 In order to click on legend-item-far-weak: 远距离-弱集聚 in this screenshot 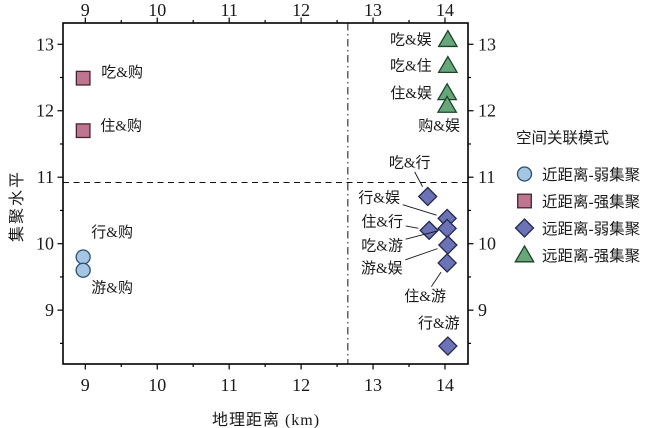, I will do `click(577, 227)`.